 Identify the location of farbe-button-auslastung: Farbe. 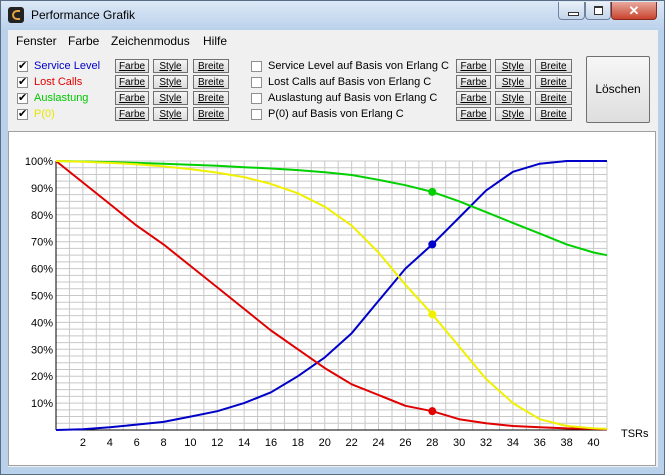
(132, 98).